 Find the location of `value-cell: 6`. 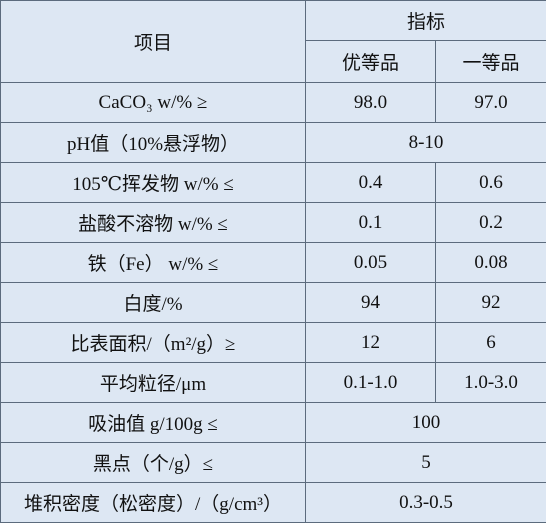

value-cell: 6 is located at coordinates (491, 343).